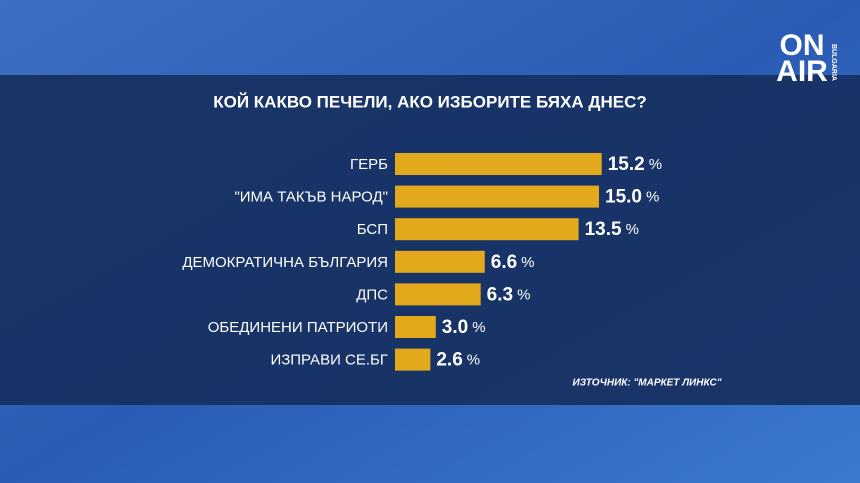 The width and height of the screenshot is (860, 483). I want to click on value-label: 3.0, so click(455, 327).